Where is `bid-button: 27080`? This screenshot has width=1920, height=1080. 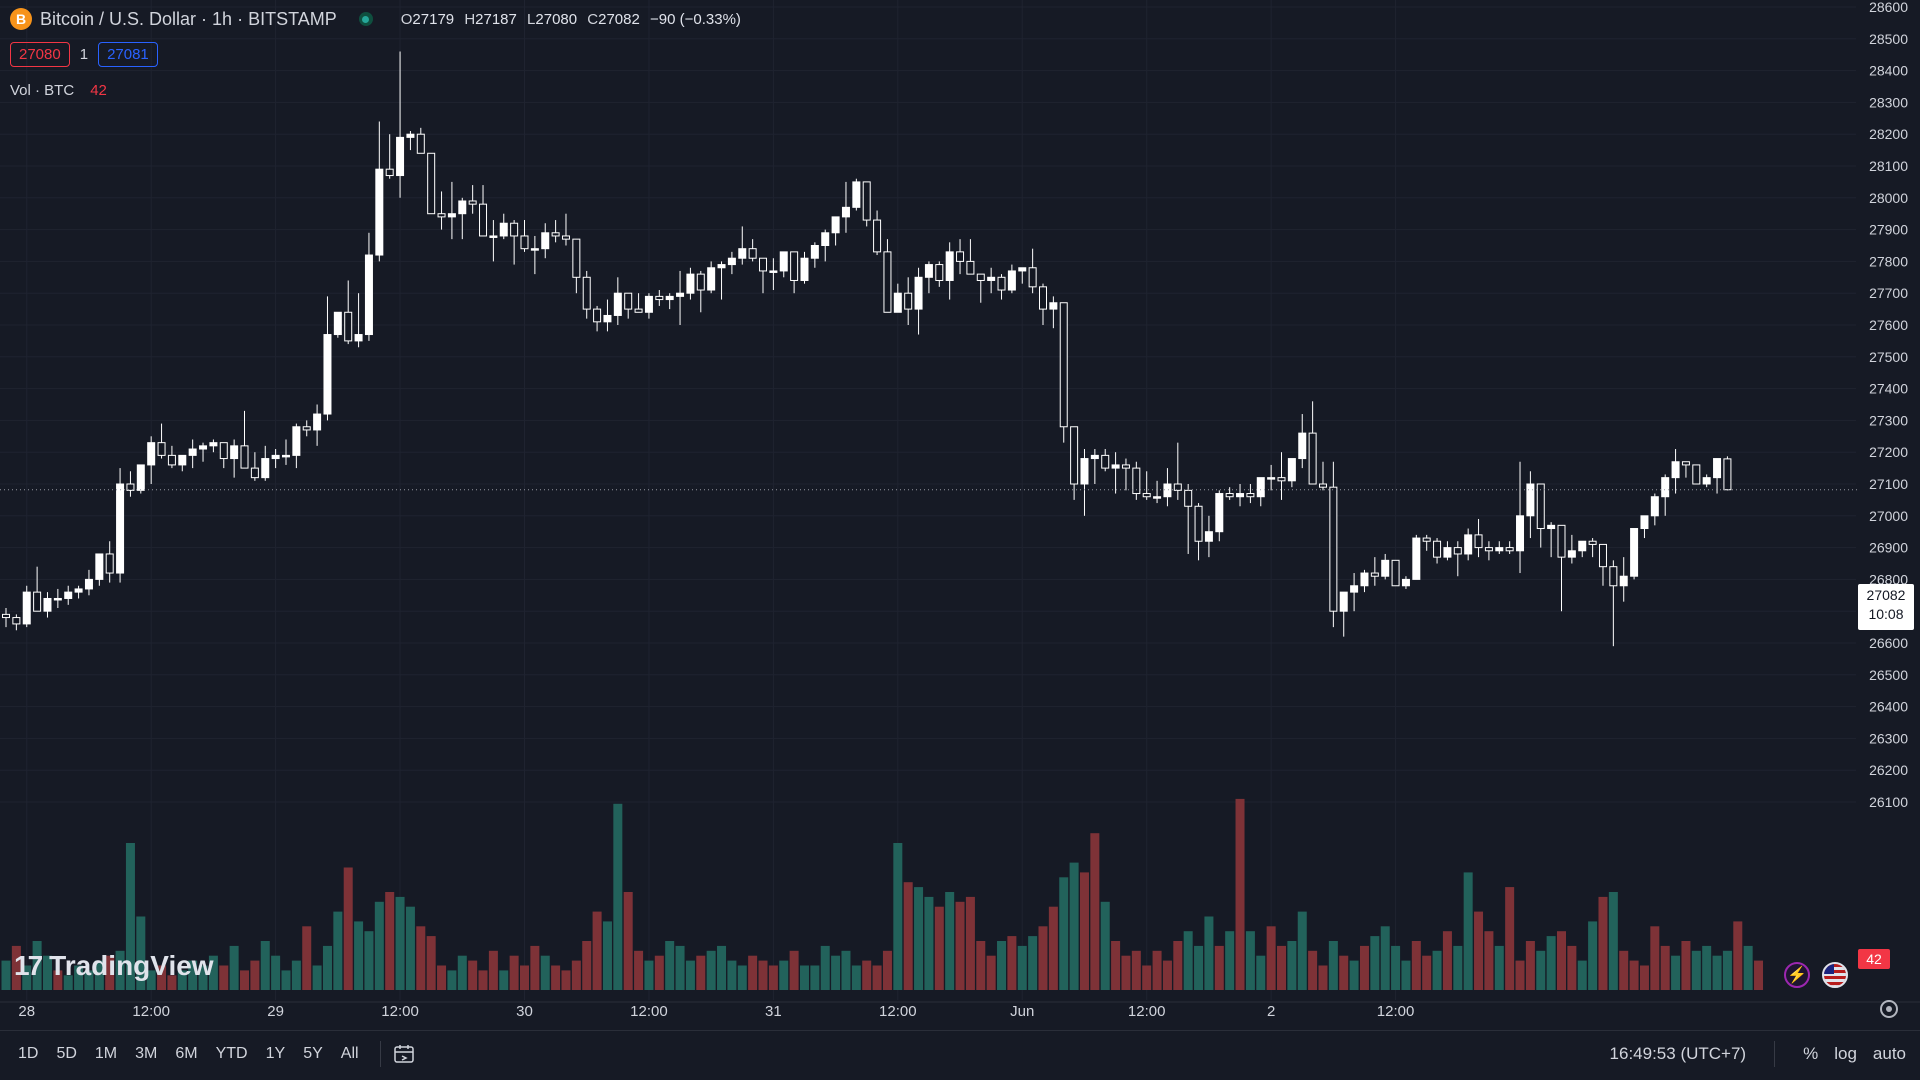 bid-button: 27080 is located at coordinates (40, 54).